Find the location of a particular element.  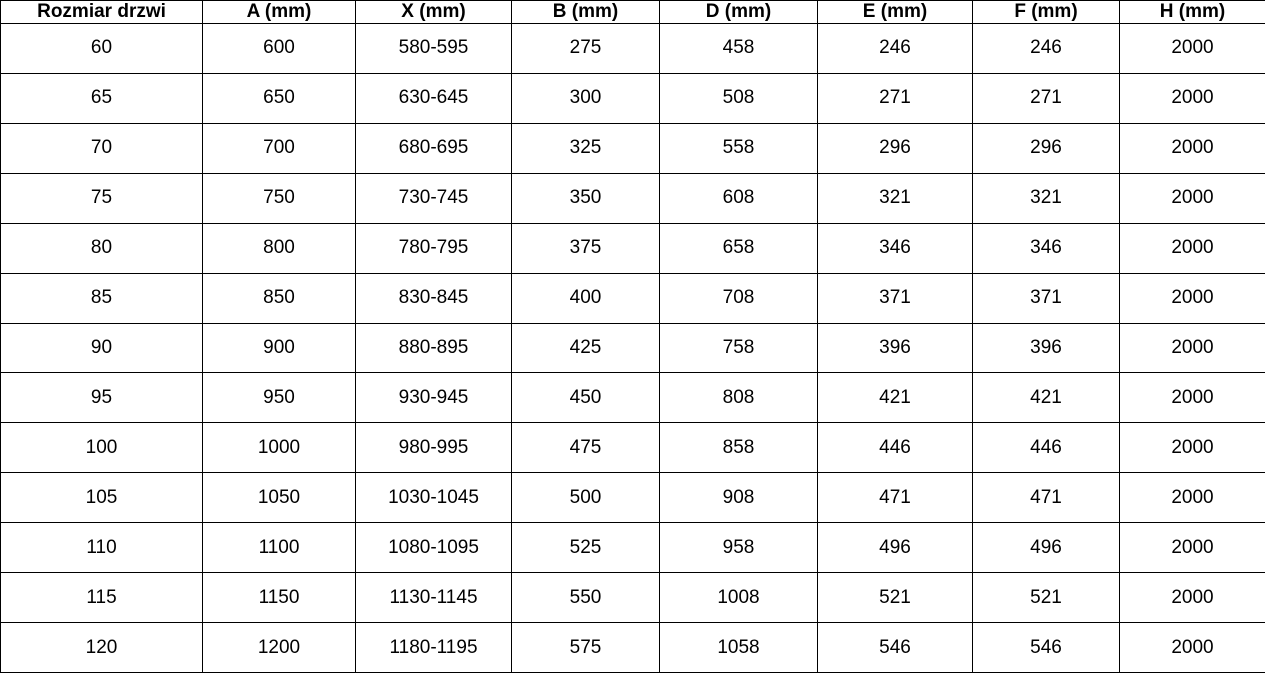

table-cell: 115 is located at coordinates (101, 598).